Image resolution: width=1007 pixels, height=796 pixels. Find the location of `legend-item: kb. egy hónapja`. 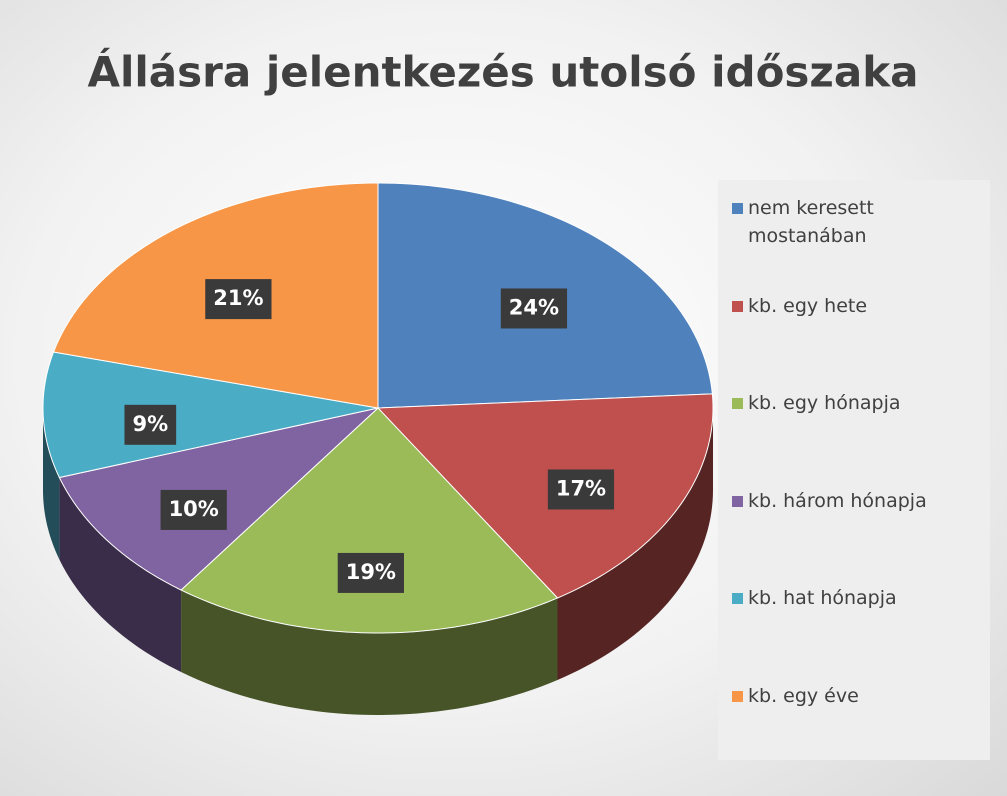

legend-item: kb. egy hónapja is located at coordinates (857, 403).